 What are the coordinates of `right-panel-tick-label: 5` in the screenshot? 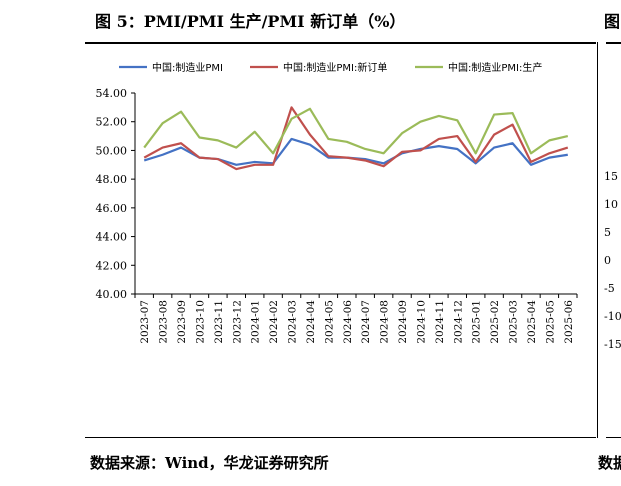 It's located at (607, 232).